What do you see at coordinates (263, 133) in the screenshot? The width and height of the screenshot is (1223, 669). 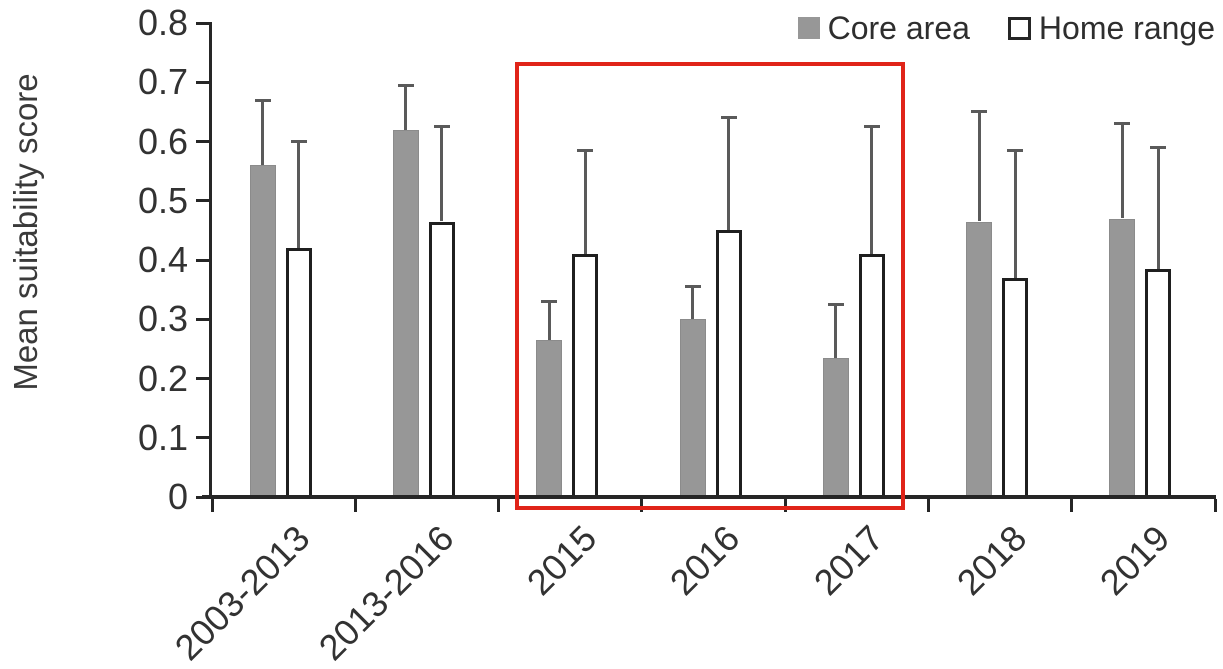 I see `errorbar-core-area-2003-2013` at bounding box center [263, 133].